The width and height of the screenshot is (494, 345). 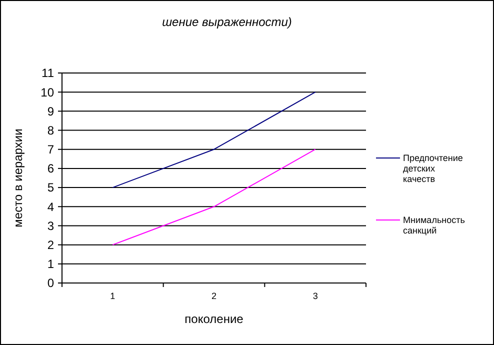 What do you see at coordinates (48, 73) in the screenshot?
I see `y-tick-label: 11` at bounding box center [48, 73].